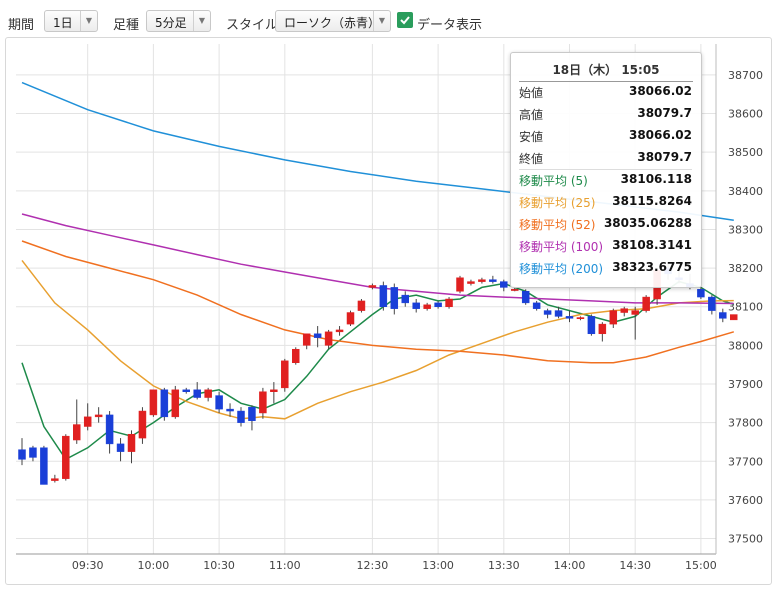 The image size is (780, 591). Describe the element at coordinates (605, 180) in the screenshot. I see `tooltip-row: 移動平均 (5) 38106.118` at that location.